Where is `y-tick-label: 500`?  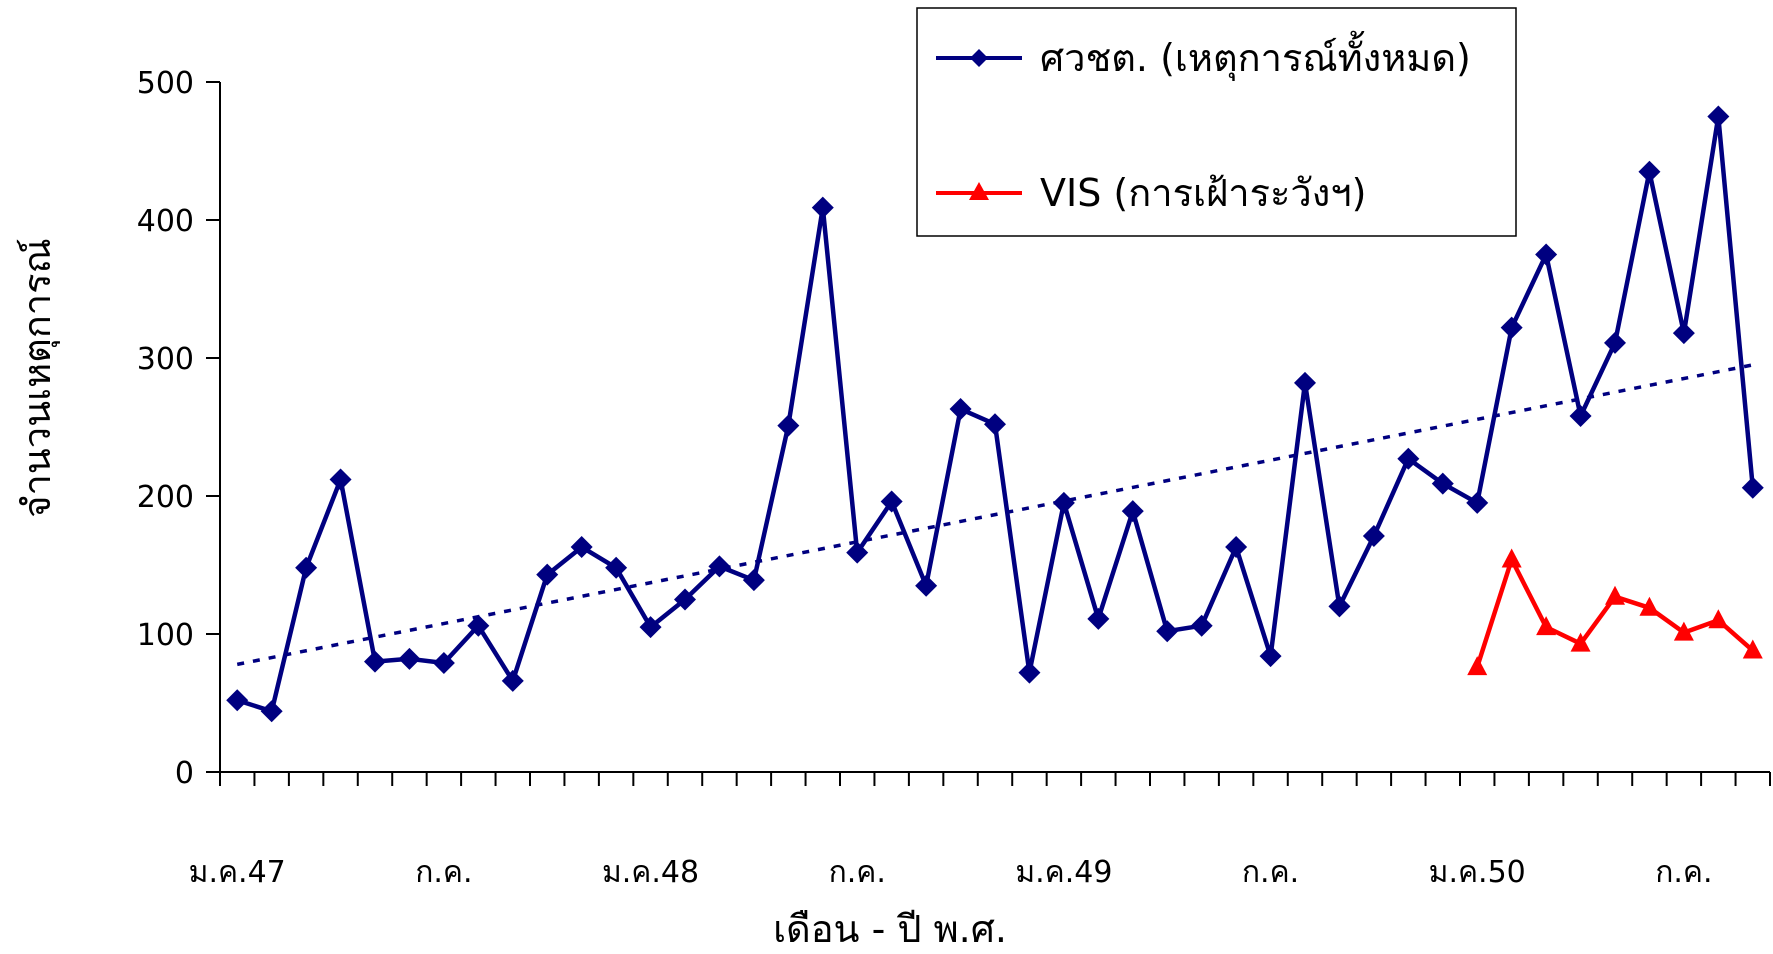
y-tick-label: 500 is located at coordinates (165, 83).